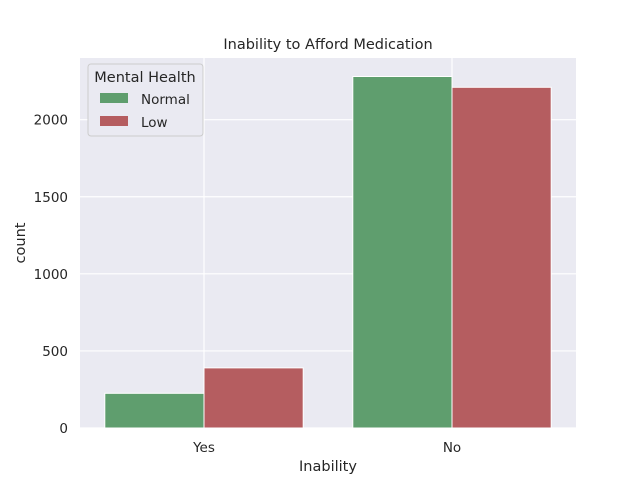 The width and height of the screenshot is (640, 480). What do you see at coordinates (253, 398) in the screenshot?
I see `bar-low-yes` at bounding box center [253, 398].